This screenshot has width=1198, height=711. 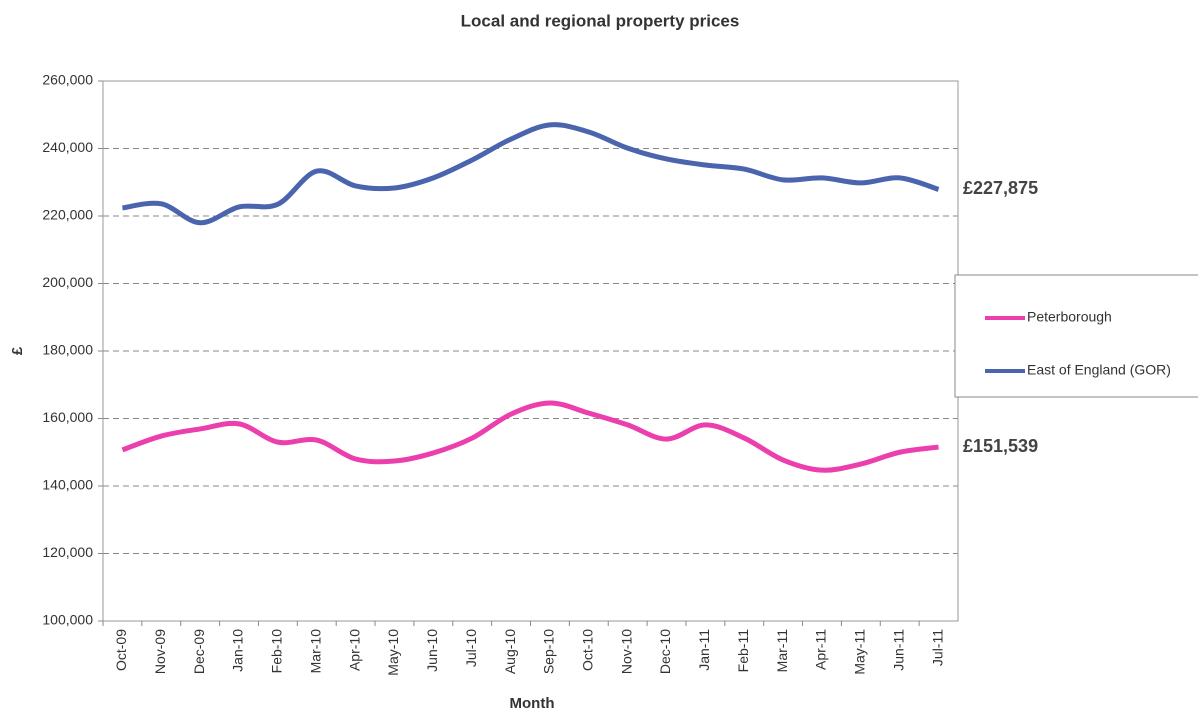 What do you see at coordinates (704, 650) in the screenshot?
I see `x-tick-label: Jan-11` at bounding box center [704, 650].